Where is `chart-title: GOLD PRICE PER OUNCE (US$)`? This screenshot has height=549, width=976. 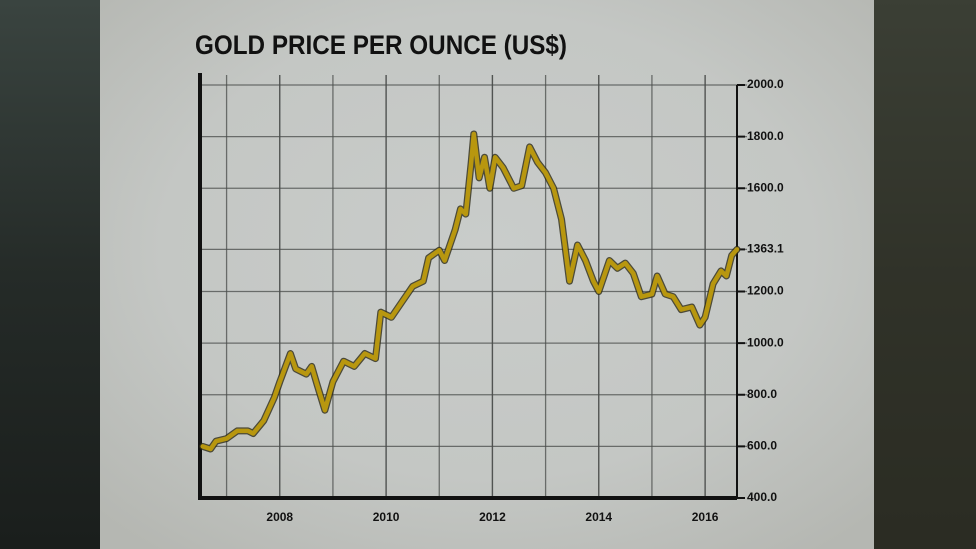
chart-title: GOLD PRICE PER OUNCE (US$) is located at coordinates (381, 45).